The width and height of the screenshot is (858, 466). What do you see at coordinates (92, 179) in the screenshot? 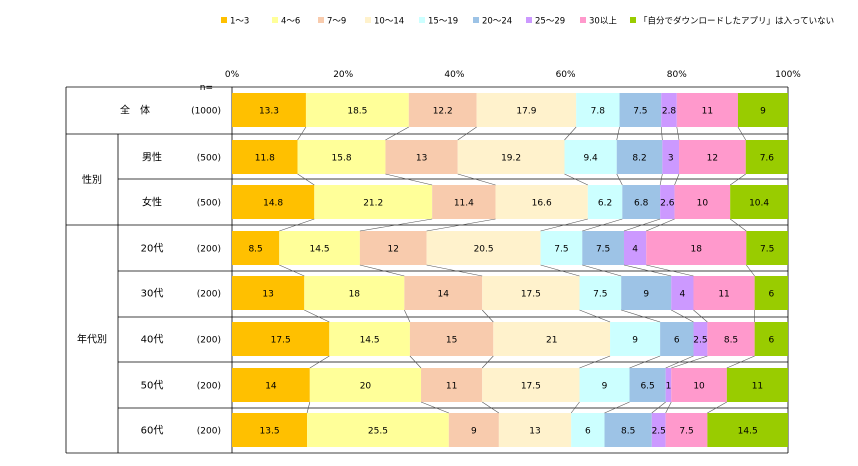
I see `group-label: 性別` at bounding box center [92, 179].